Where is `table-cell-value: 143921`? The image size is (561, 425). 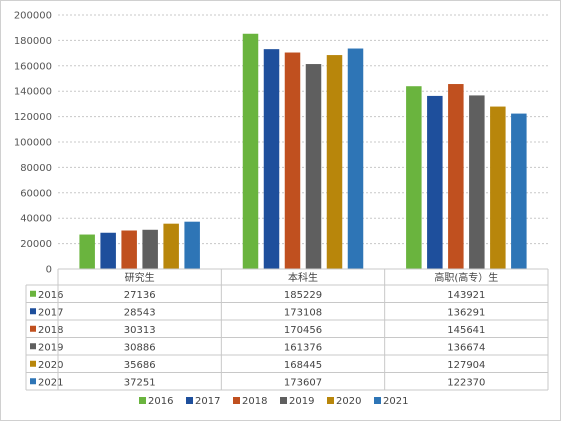 table-cell-value: 143921 is located at coordinates (466, 295).